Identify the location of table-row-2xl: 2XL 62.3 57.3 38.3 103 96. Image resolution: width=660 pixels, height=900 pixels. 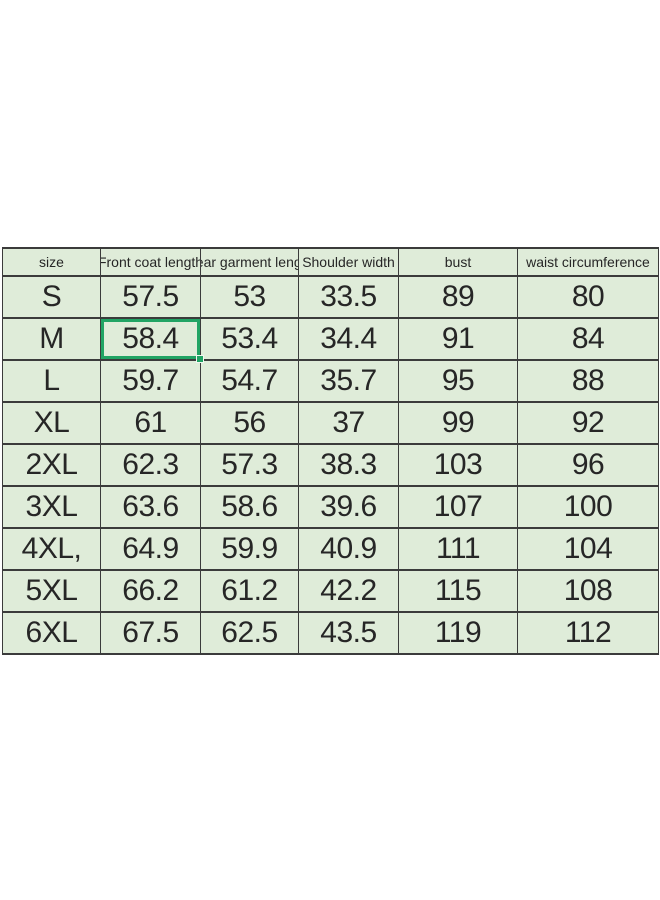
(330, 465).